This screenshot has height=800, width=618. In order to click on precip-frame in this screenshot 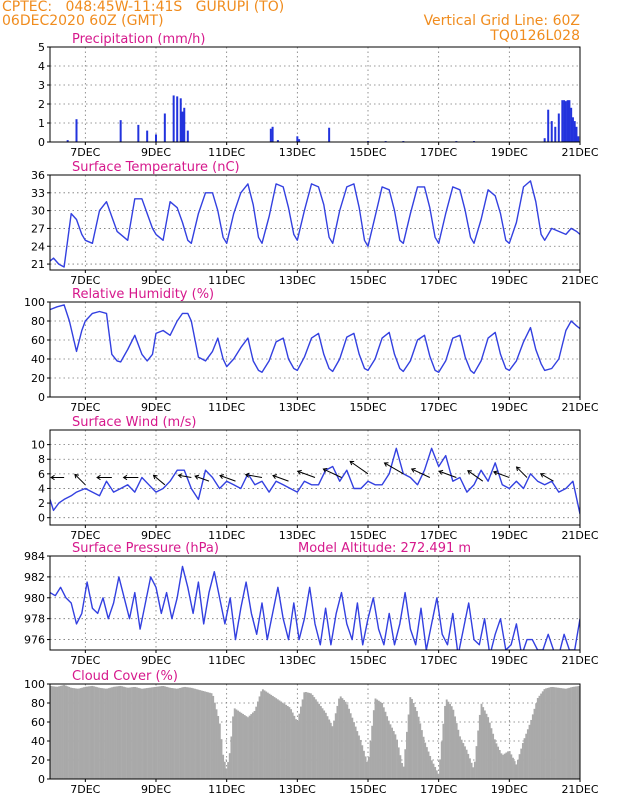, I will do `click(315, 94)`.